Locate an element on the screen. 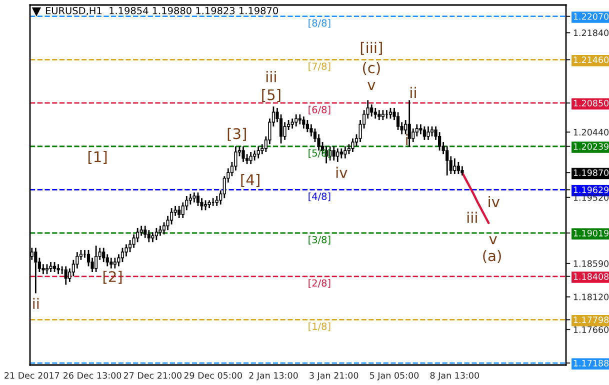 The width and height of the screenshot is (609, 385). y-tick-label: 1.18120 is located at coordinates (591, 297).